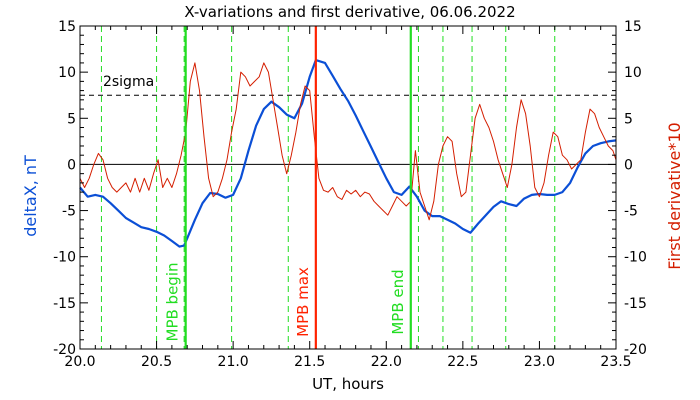 This screenshot has width=700, height=400. What do you see at coordinates (30, 196) in the screenshot?
I see `y-axis-left-label: deltaX, nT` at bounding box center [30, 196].